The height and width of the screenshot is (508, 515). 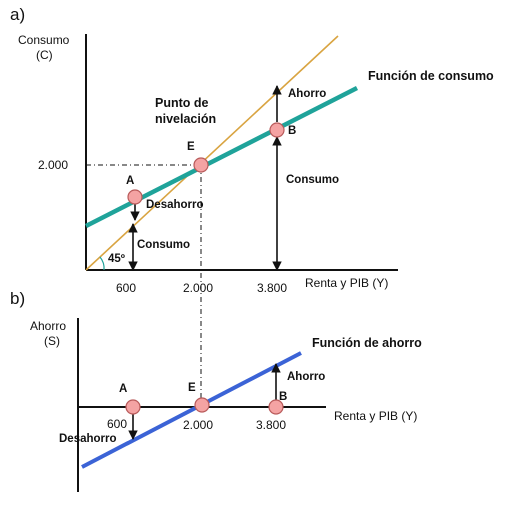 I want to click on point-a, so click(x=135, y=197).